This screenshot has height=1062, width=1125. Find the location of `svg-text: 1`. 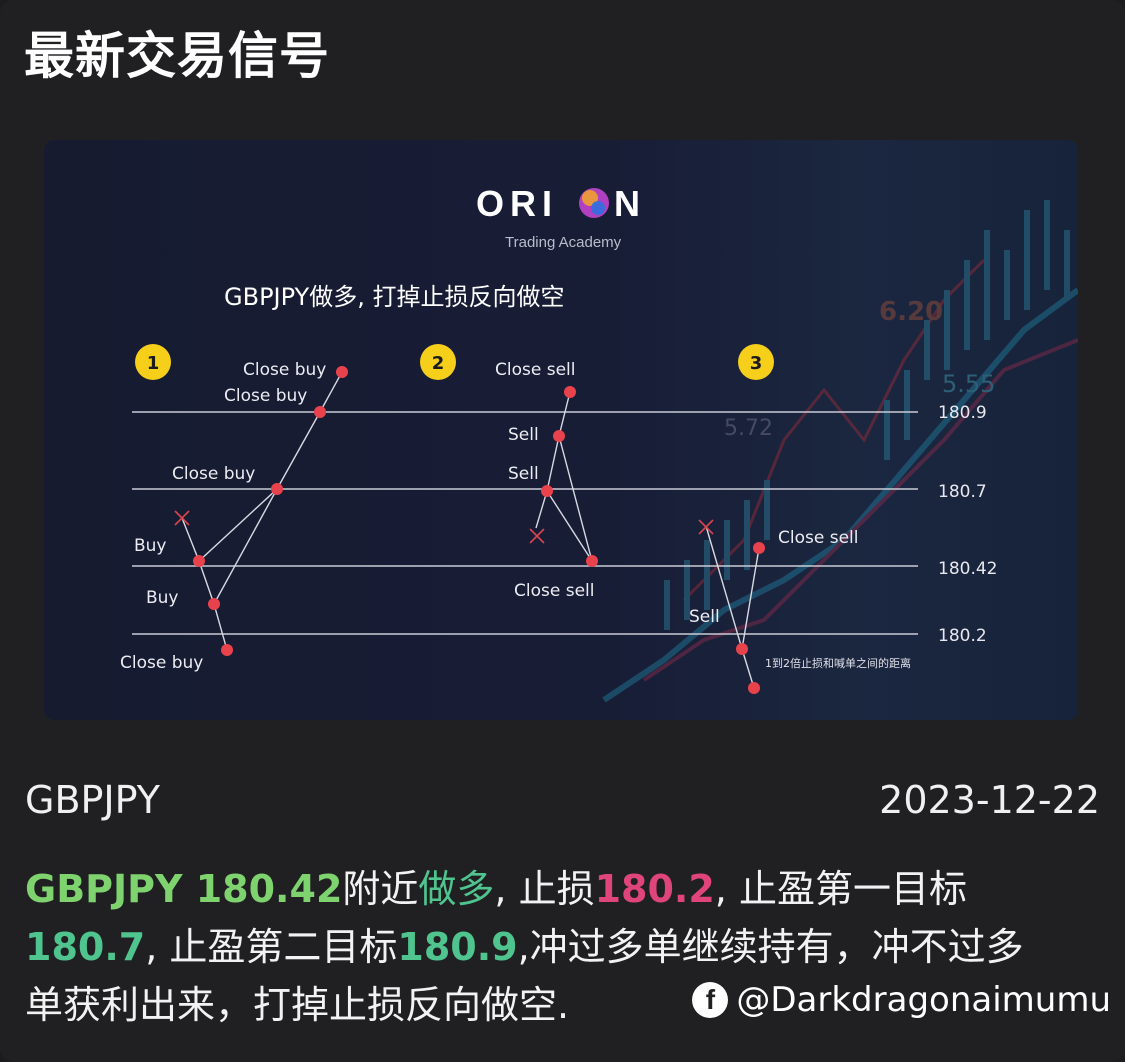

svg-text: 1 is located at coordinates (153, 363).